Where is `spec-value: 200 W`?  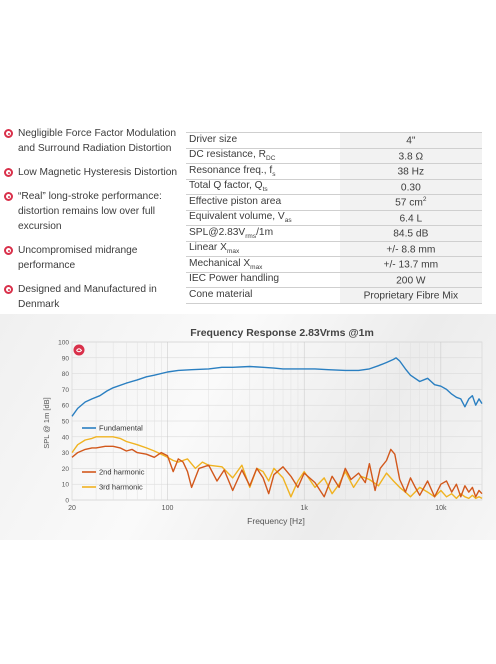 spec-value: 200 W is located at coordinates (410, 280).